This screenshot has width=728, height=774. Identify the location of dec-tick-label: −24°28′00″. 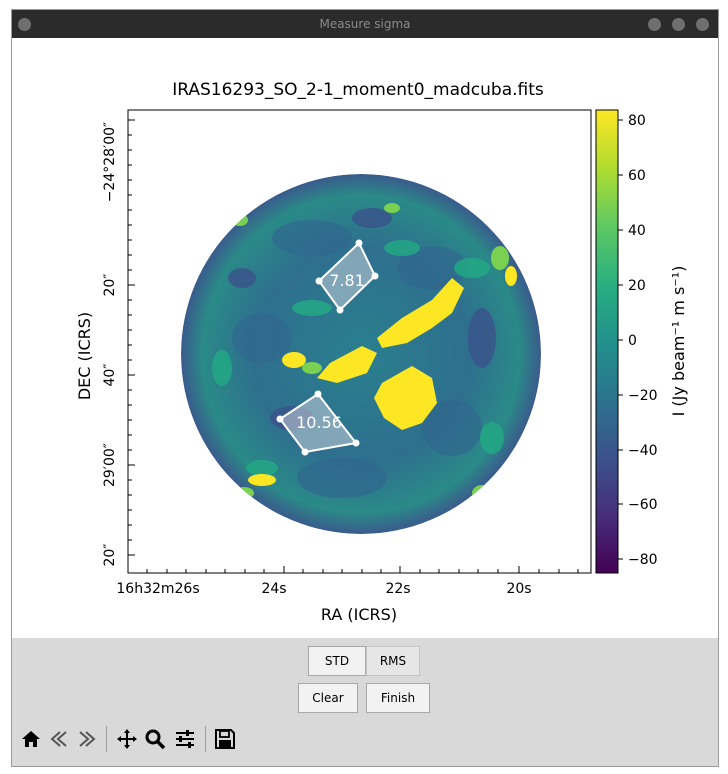
(110, 162).